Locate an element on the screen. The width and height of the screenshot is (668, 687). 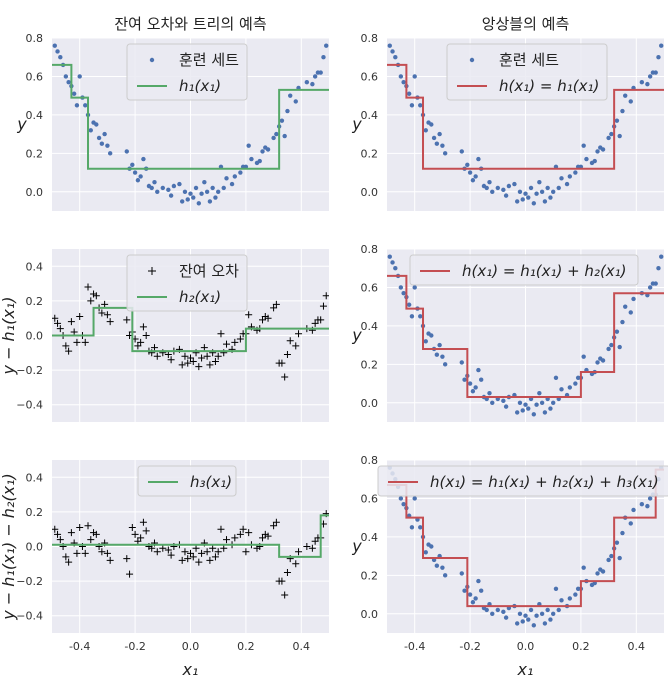
legend-label: 잔여 오차 is located at coordinates (209, 271).